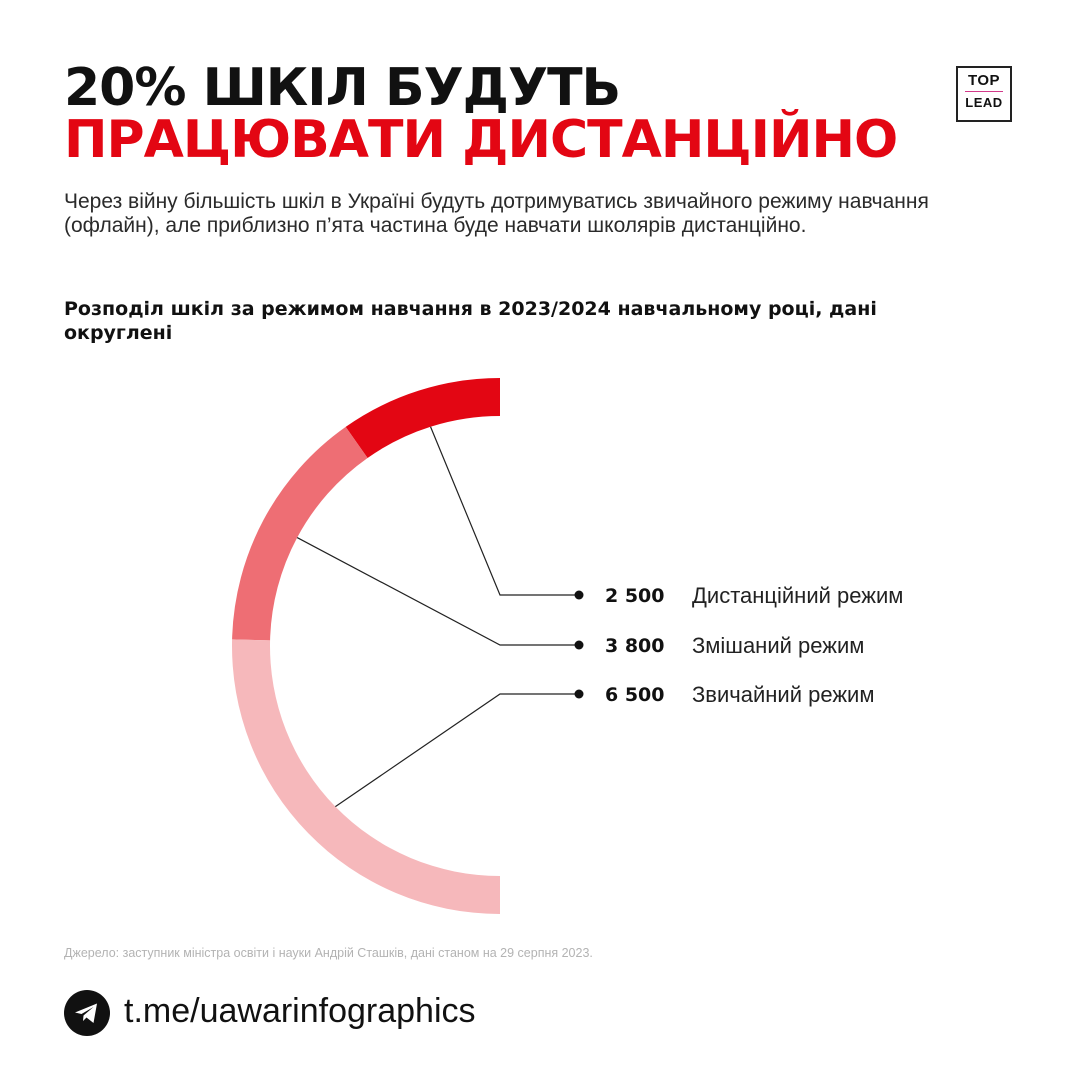 The width and height of the screenshot is (1080, 1080). What do you see at coordinates (797, 595) in the screenshot?
I see `legend-label-1: Дистанційний режим` at bounding box center [797, 595].